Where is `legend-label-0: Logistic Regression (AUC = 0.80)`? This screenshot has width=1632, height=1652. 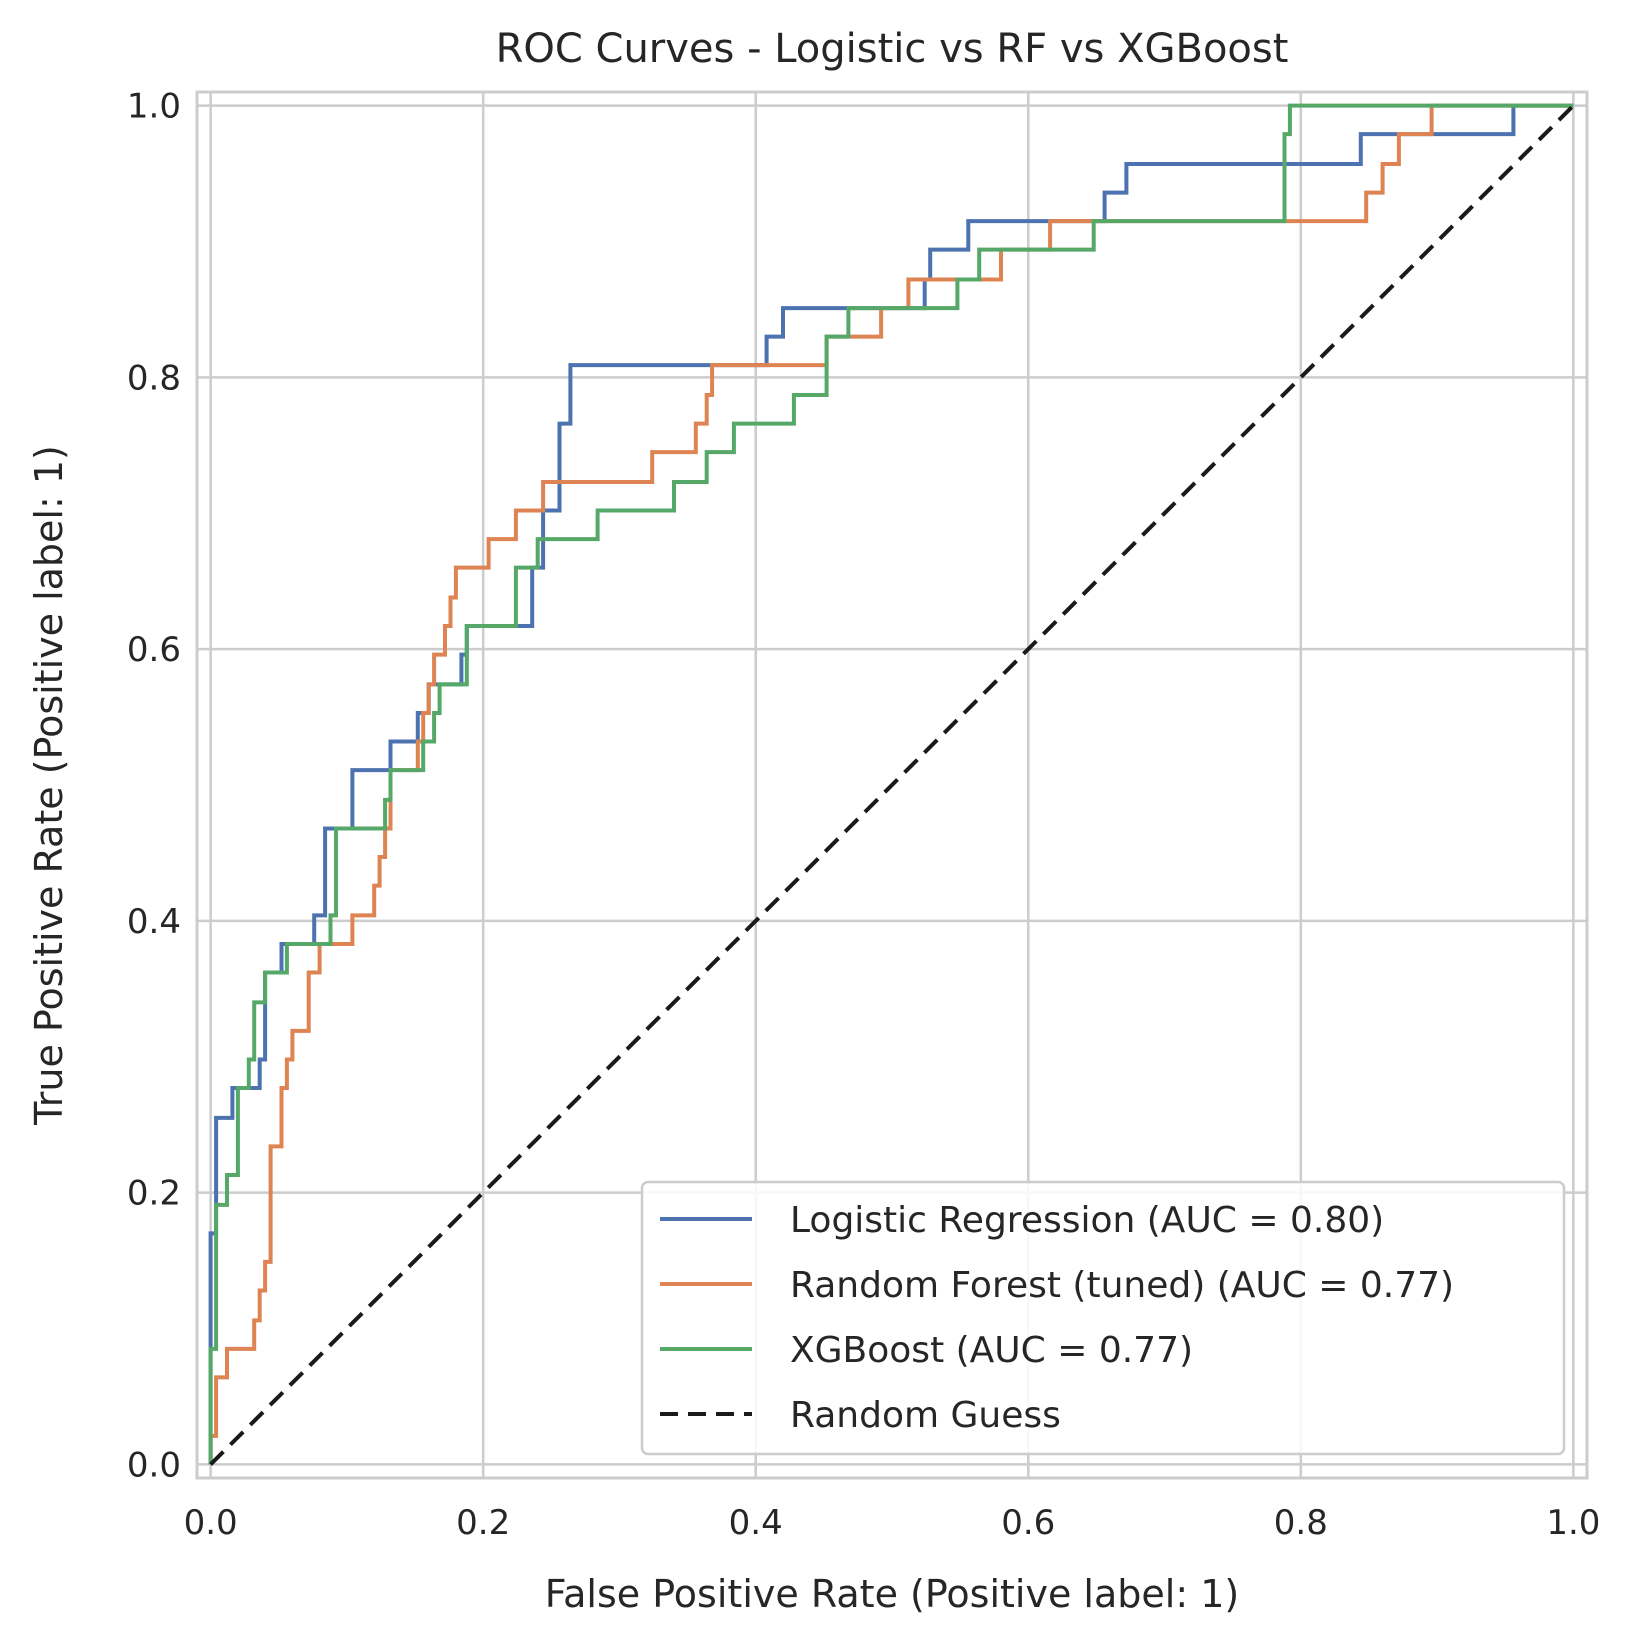 legend-label-0: Logistic Regression (AUC = 0.80) is located at coordinates (1087, 1220).